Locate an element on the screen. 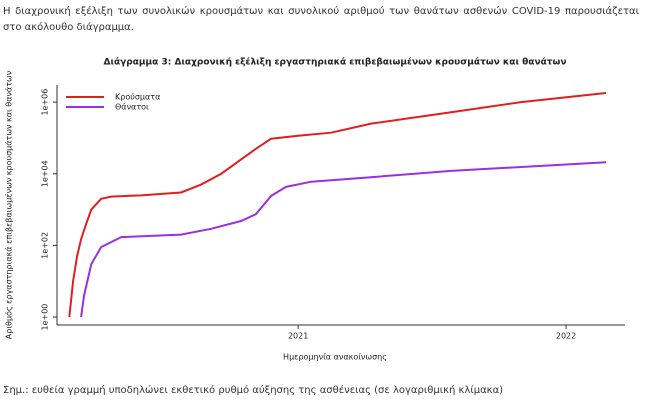 The image size is (650, 403). legend-label: Κρούσματα is located at coordinates (137, 97).